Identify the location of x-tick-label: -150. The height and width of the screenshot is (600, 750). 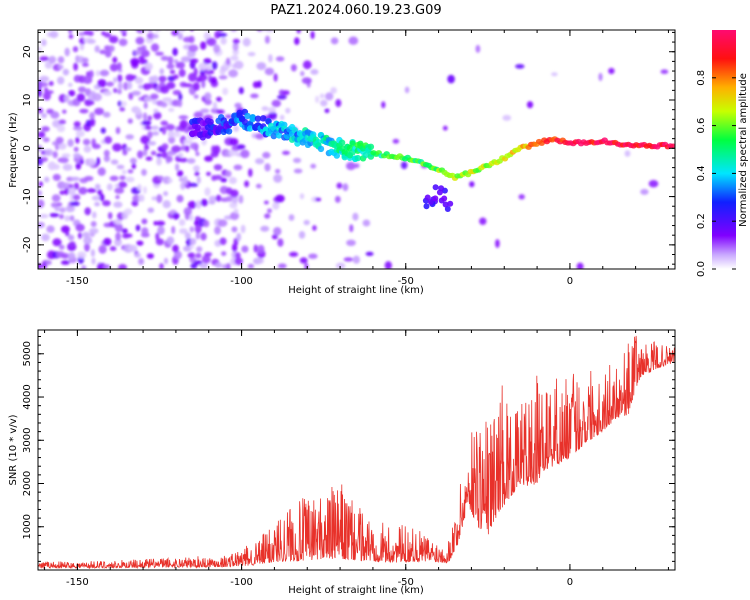
(77, 582).